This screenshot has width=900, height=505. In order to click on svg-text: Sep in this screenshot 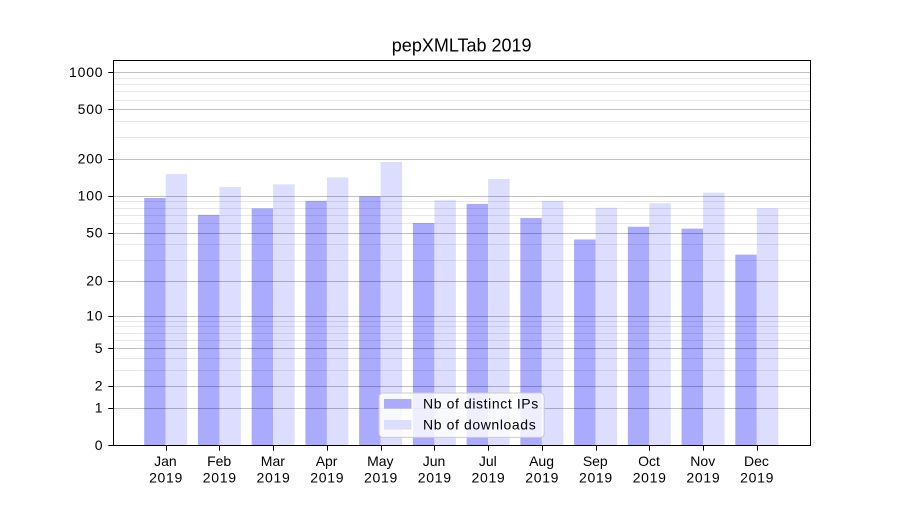, I will do `click(595, 461)`.